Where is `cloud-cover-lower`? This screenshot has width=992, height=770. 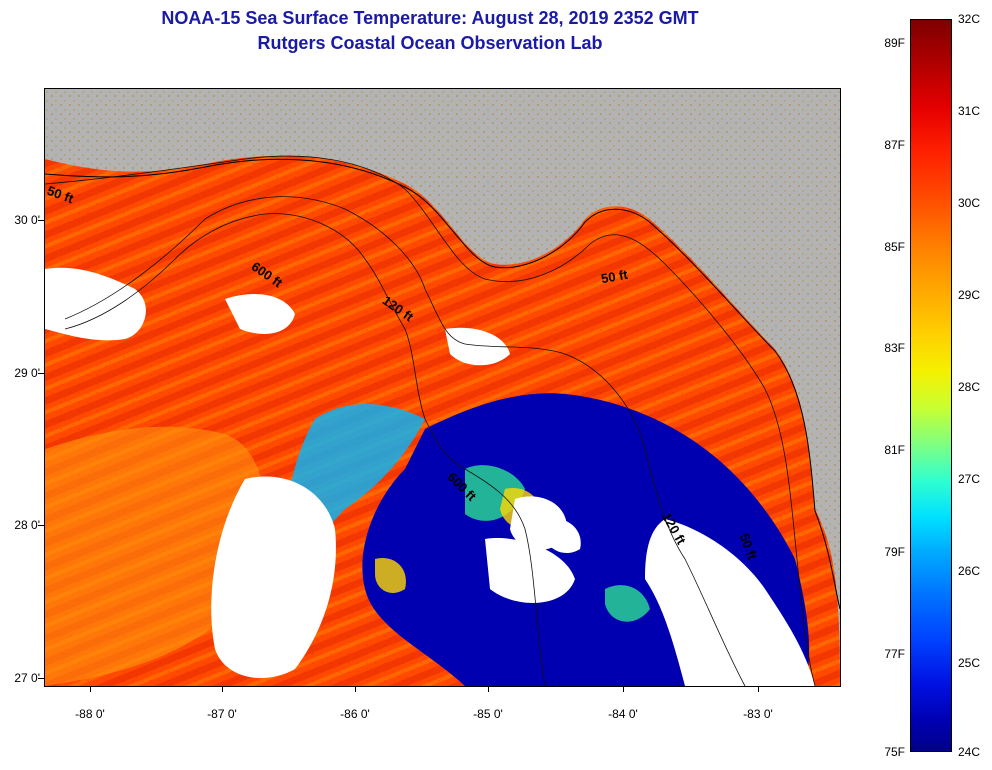
cloud-cover-lower is located at coordinates (533, 560).